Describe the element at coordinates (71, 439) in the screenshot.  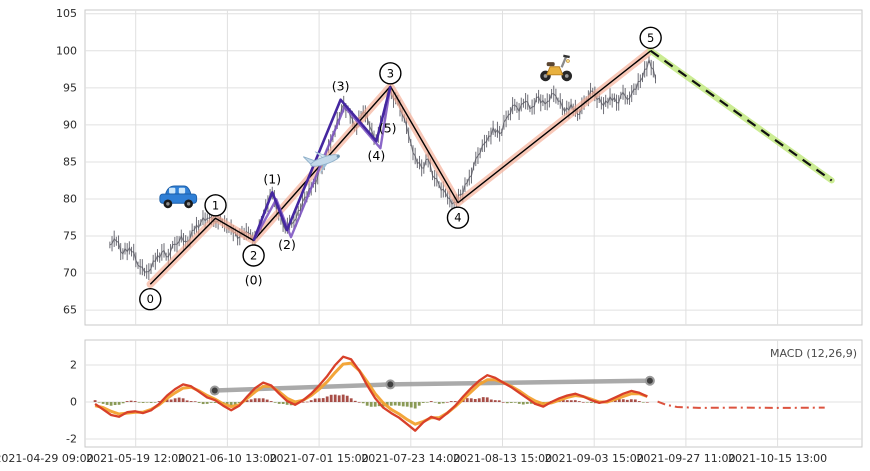
I see `svg-text: -2` at that location.